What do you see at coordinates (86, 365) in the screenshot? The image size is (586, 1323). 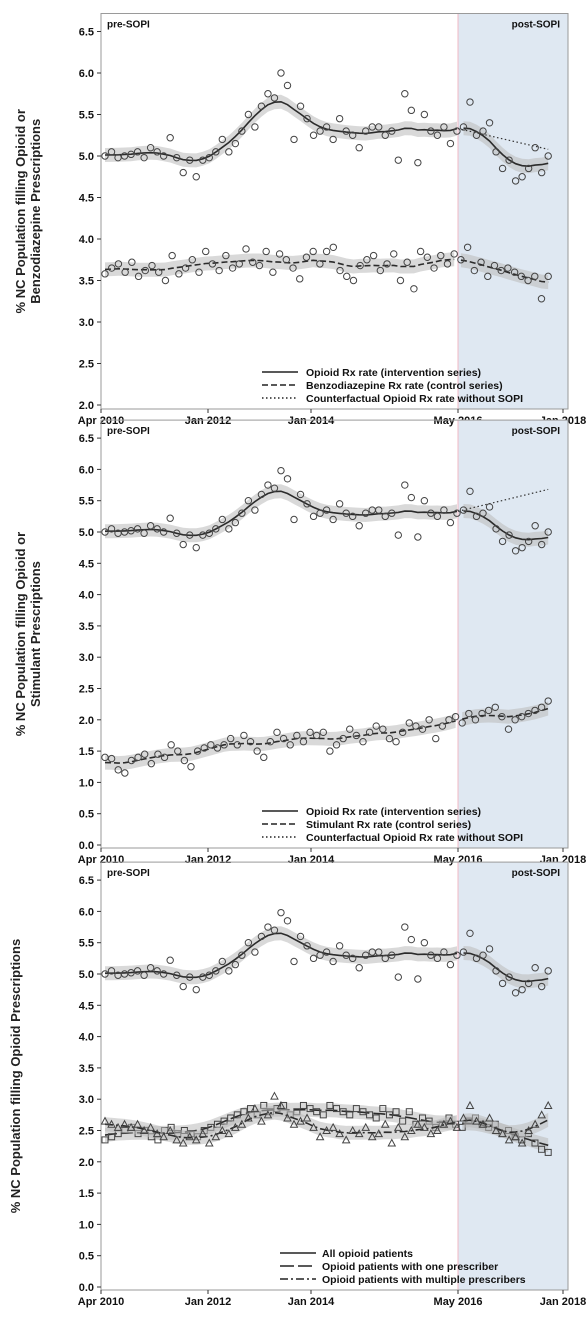 I see `y-tick-label: 2.5` at bounding box center [86, 365].